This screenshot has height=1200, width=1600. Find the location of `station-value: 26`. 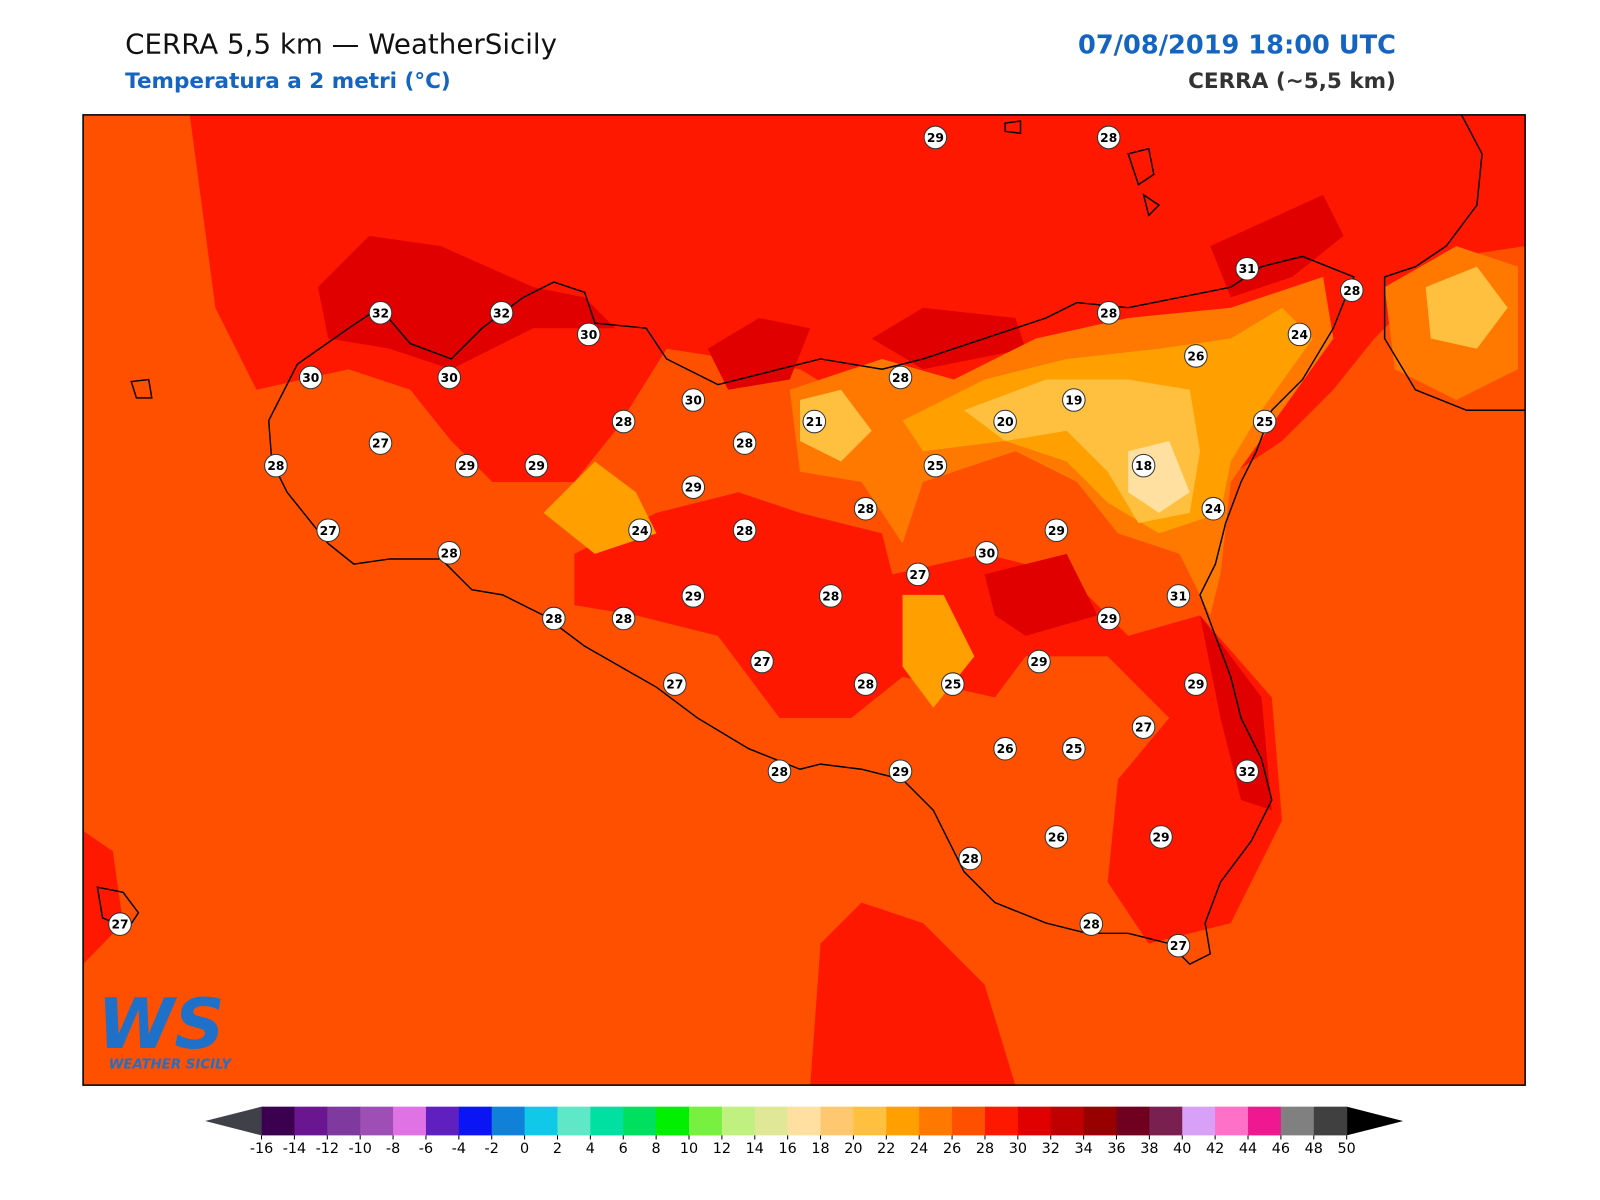

station-value: 26 is located at coordinates (1056, 837).